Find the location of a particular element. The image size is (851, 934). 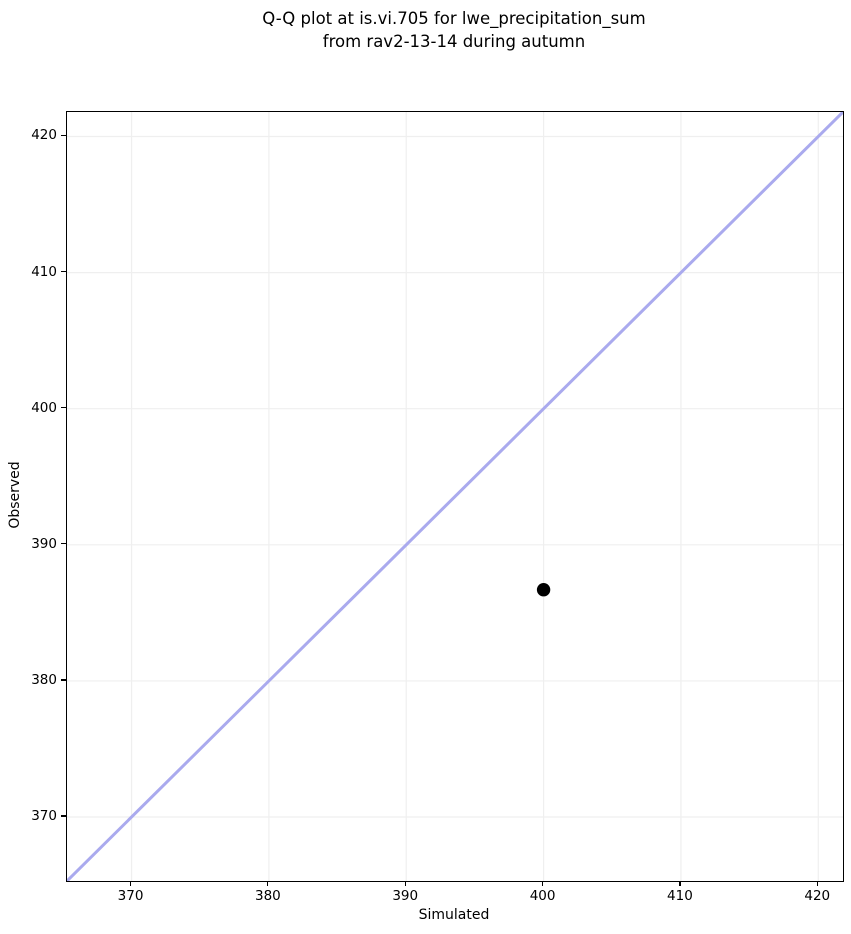

x-tick-label: 370 is located at coordinates (130, 896).